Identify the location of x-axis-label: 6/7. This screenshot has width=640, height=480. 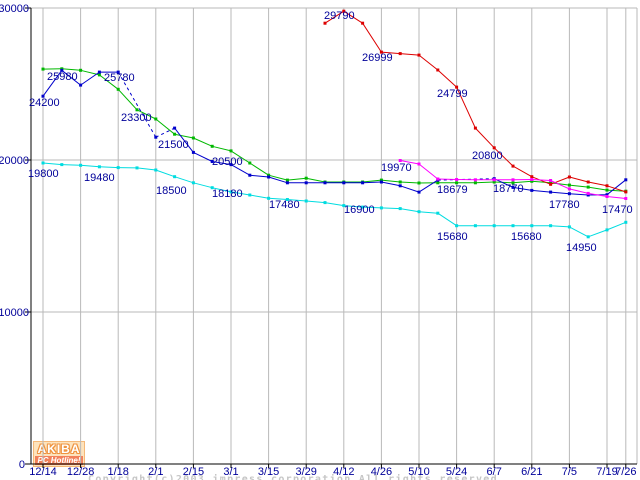
(494, 472).